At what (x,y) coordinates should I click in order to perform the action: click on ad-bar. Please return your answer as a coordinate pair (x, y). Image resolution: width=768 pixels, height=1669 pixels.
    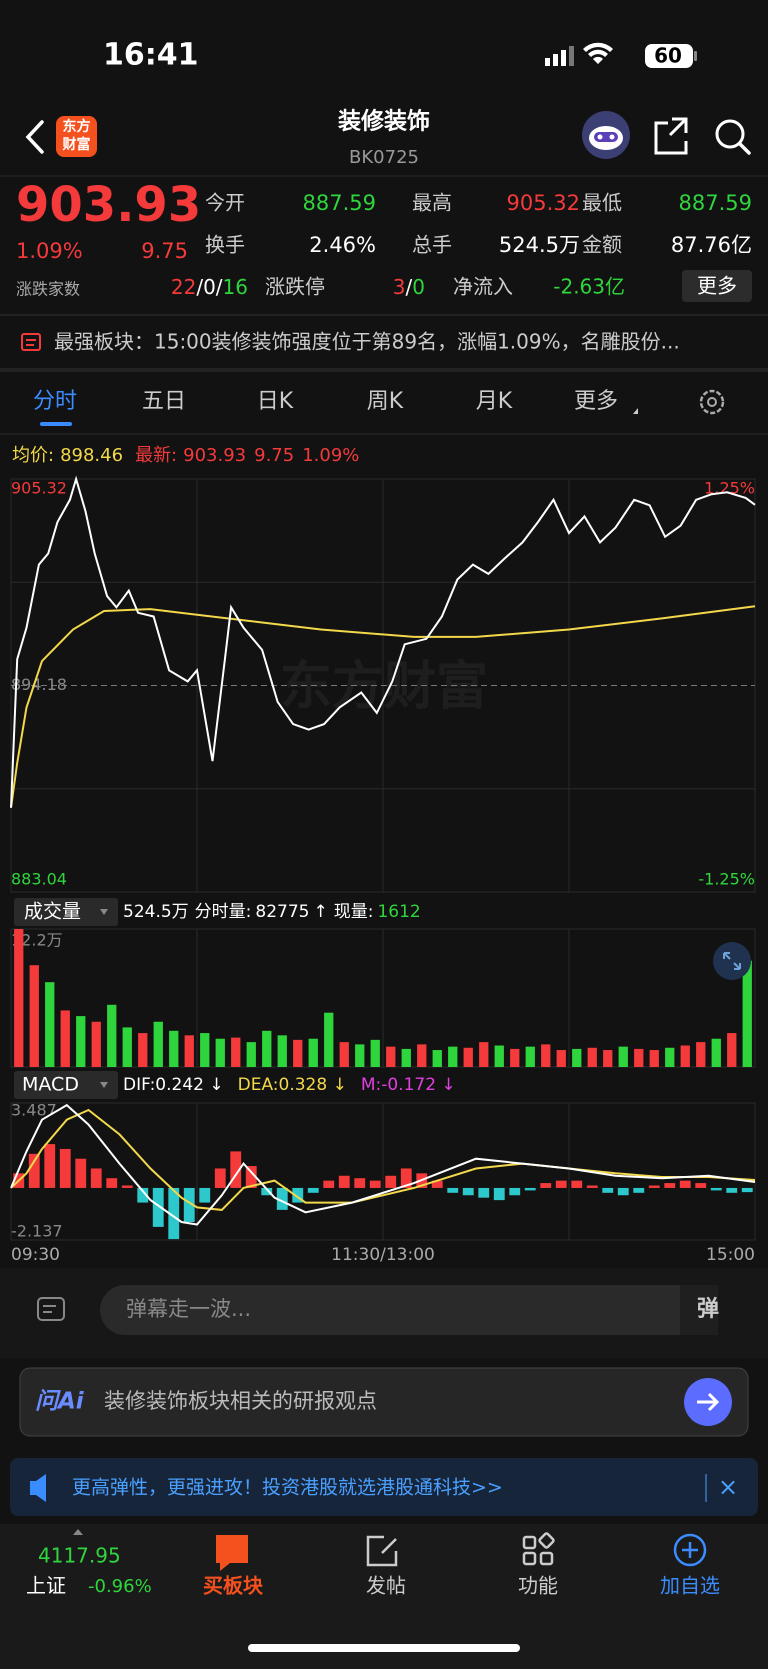
    Looking at the image, I should click on (384, 1487).